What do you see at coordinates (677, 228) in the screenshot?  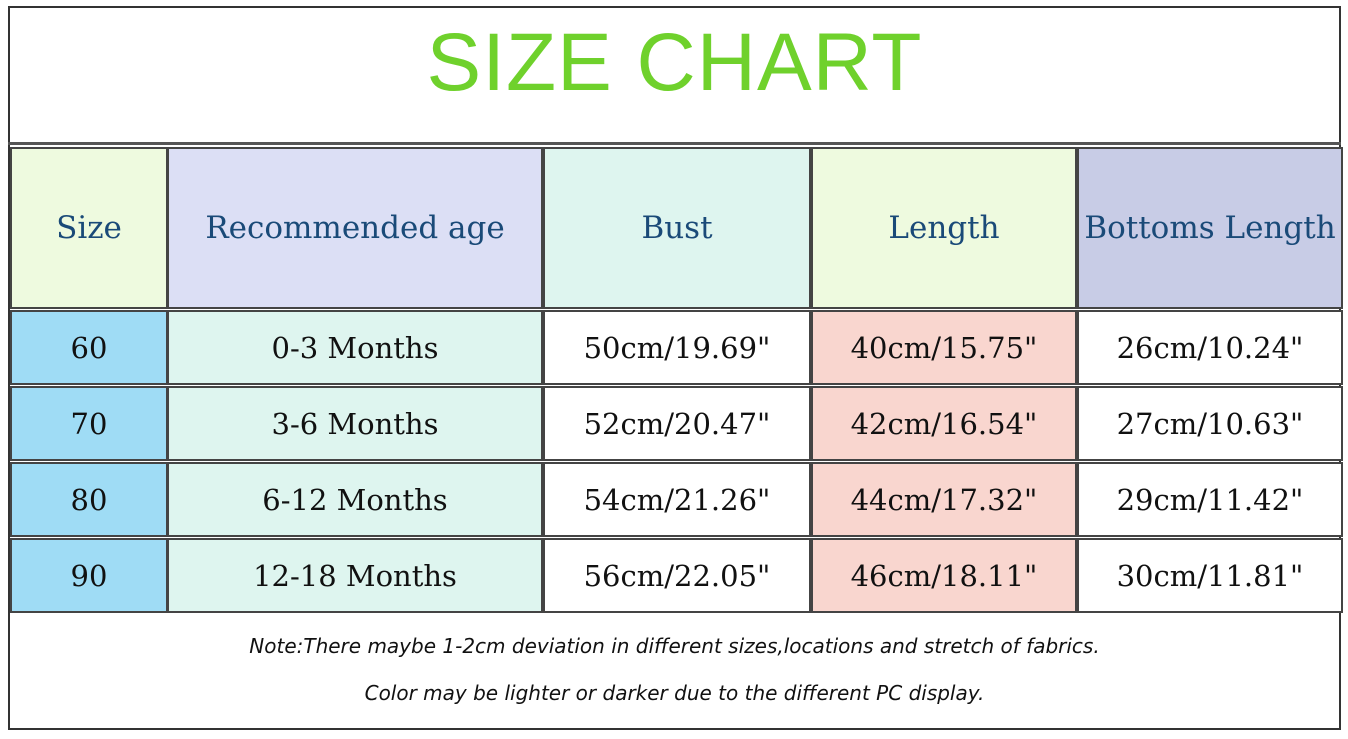 I see `header-bust: Bust` at bounding box center [677, 228].